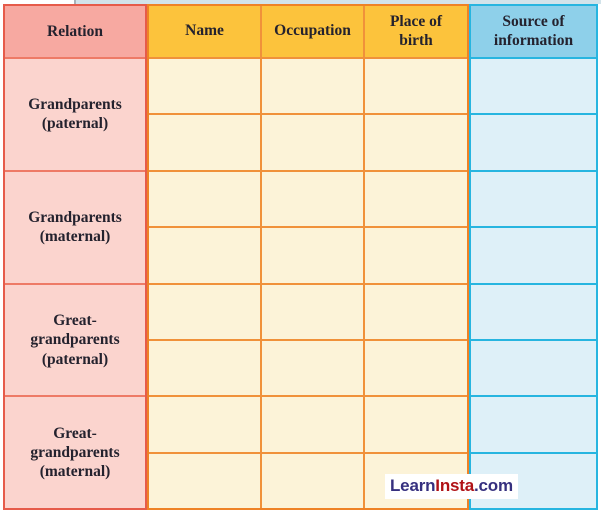 The image size is (601, 518). What do you see at coordinates (338, 2) in the screenshot?
I see `page-background-strip` at bounding box center [338, 2].